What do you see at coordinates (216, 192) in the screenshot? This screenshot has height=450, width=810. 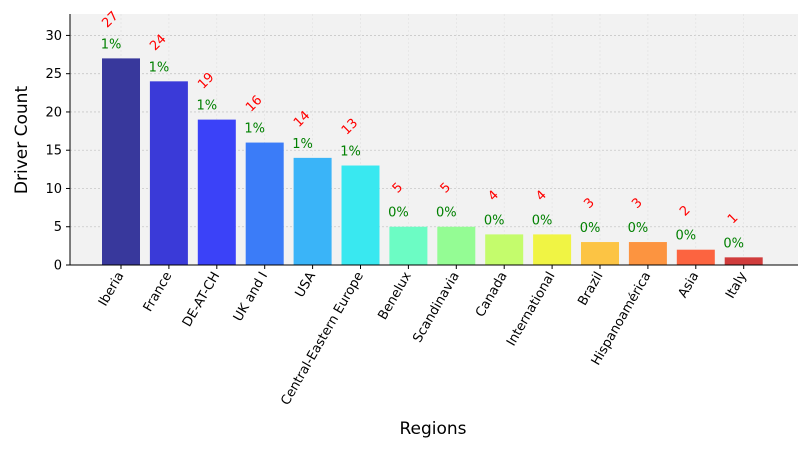 I see `bar-de-at-ch` at bounding box center [216, 192].